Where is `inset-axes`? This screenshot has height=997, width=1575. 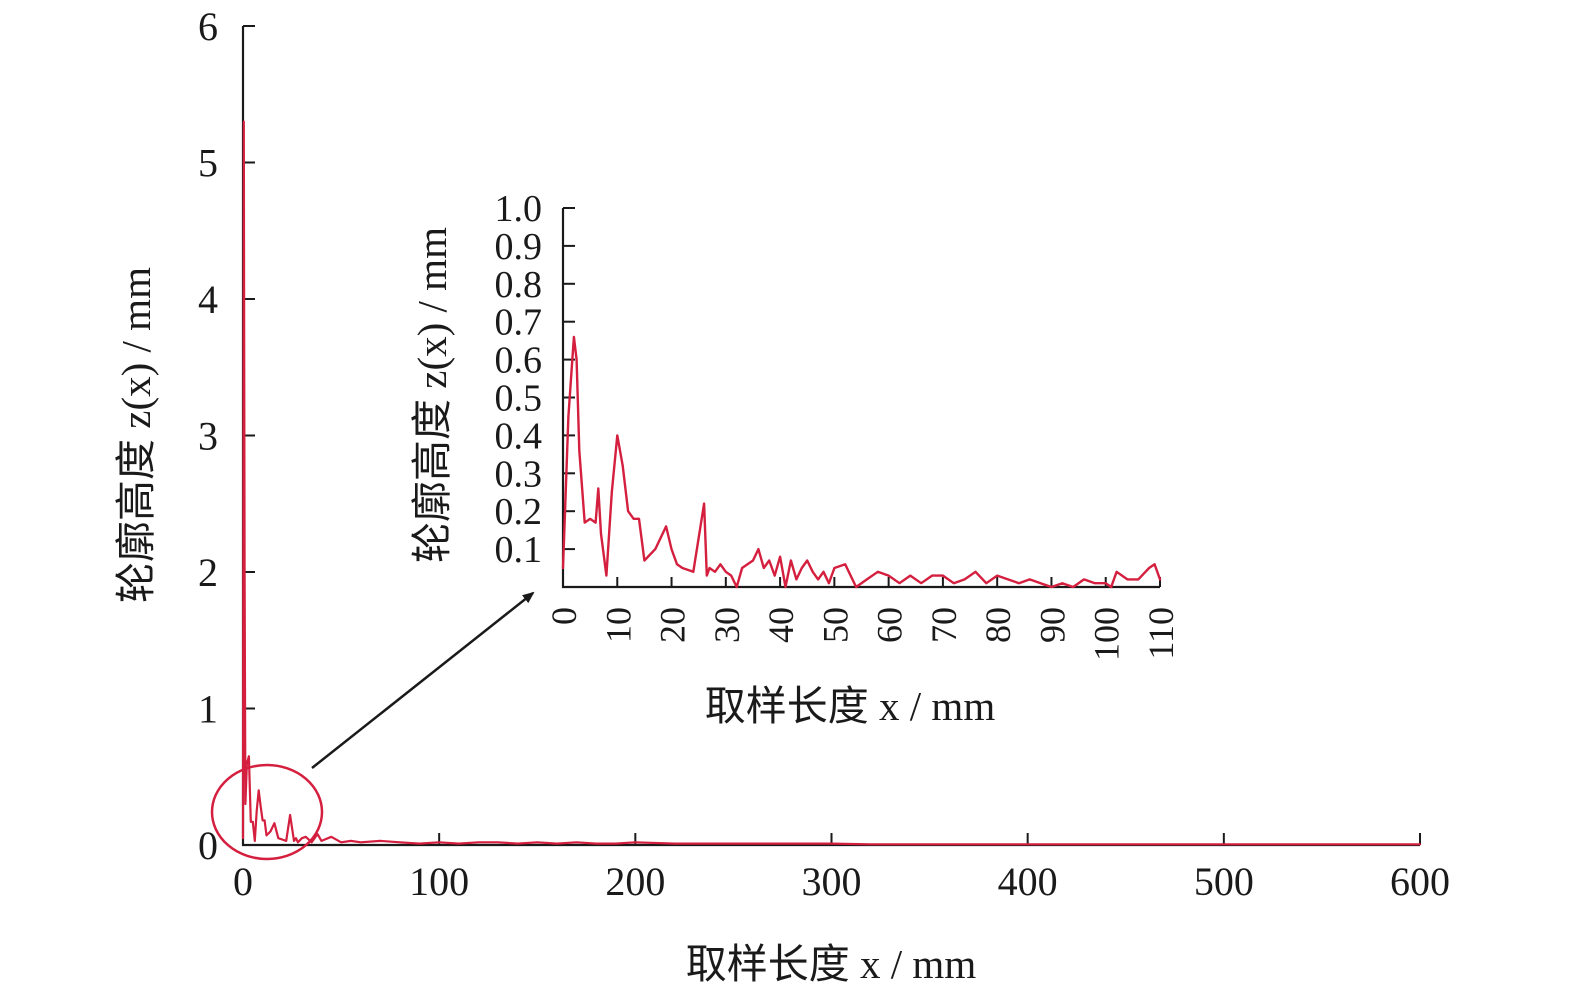 inset-axes is located at coordinates (860, 398).